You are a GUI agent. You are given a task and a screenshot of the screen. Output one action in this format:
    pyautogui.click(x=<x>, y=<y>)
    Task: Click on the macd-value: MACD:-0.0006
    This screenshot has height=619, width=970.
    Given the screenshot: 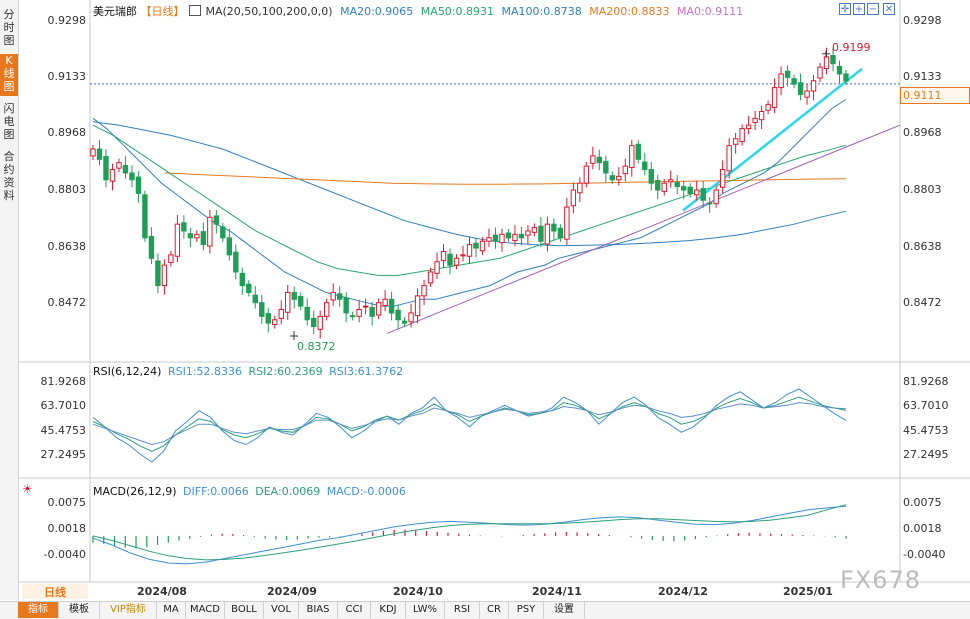 What is the action you would take?
    pyautogui.click(x=366, y=491)
    